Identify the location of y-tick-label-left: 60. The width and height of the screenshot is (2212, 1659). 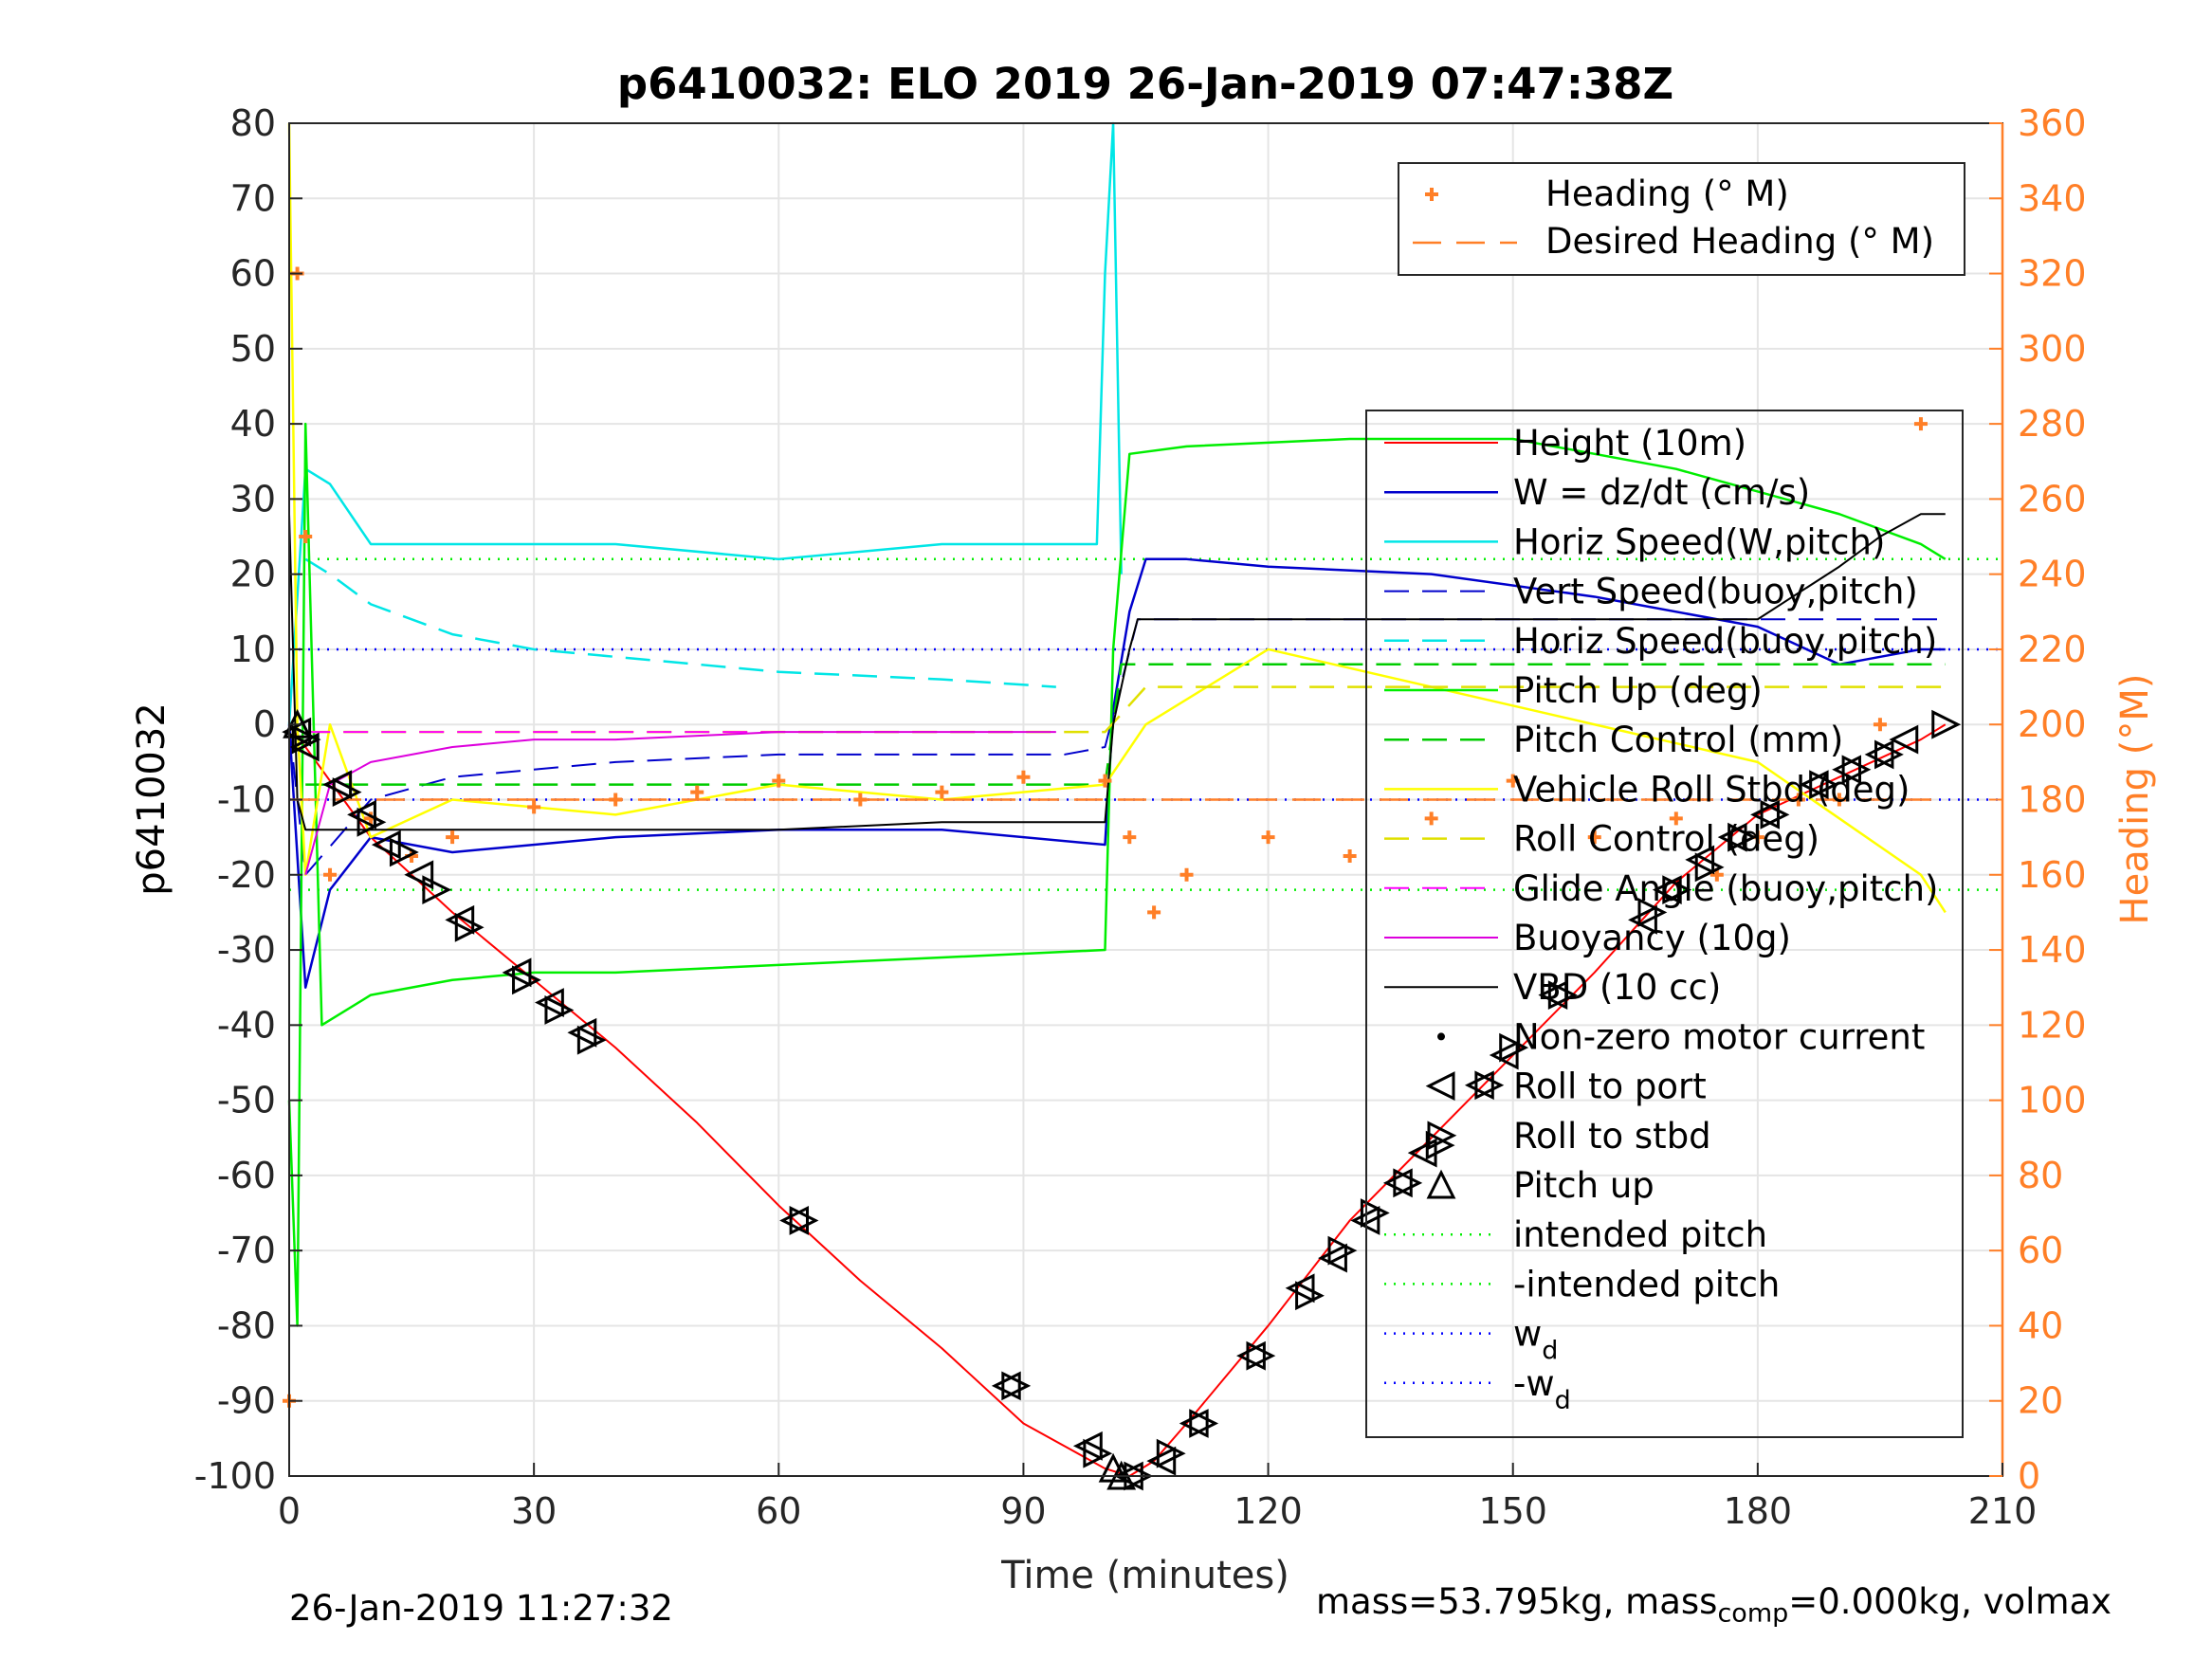
(253, 274).